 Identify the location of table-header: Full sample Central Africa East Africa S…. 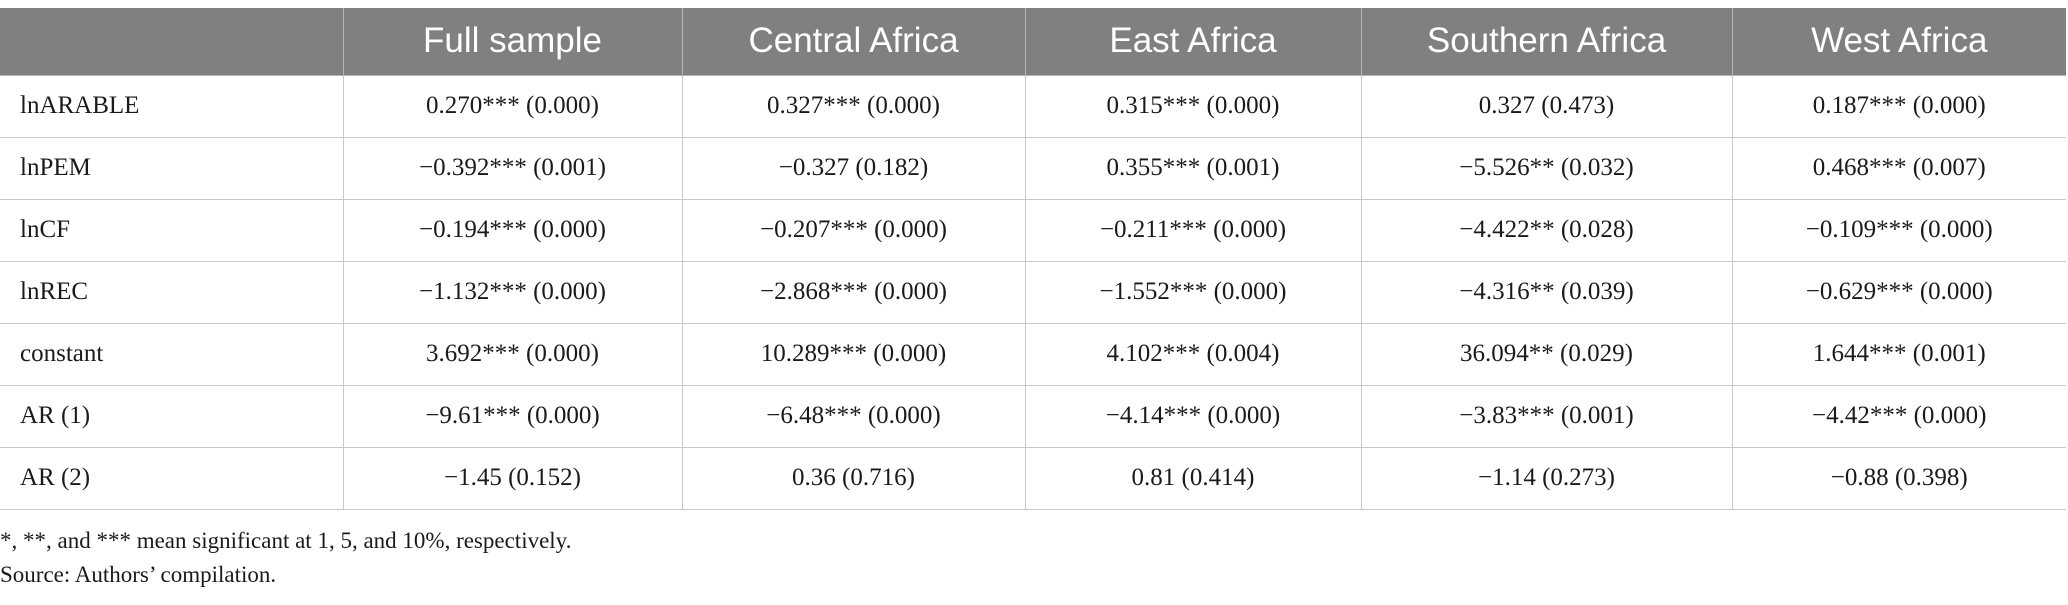
(1033, 42).